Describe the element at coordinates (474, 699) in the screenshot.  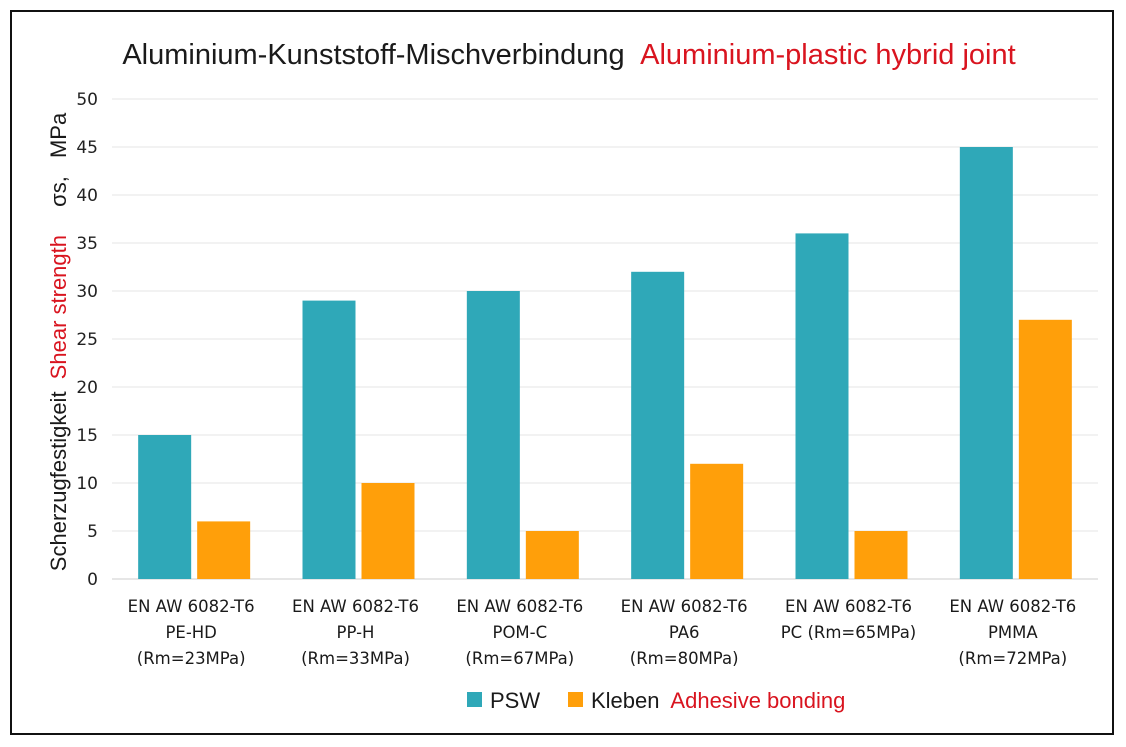
I see `legend-swatch-psw` at that location.